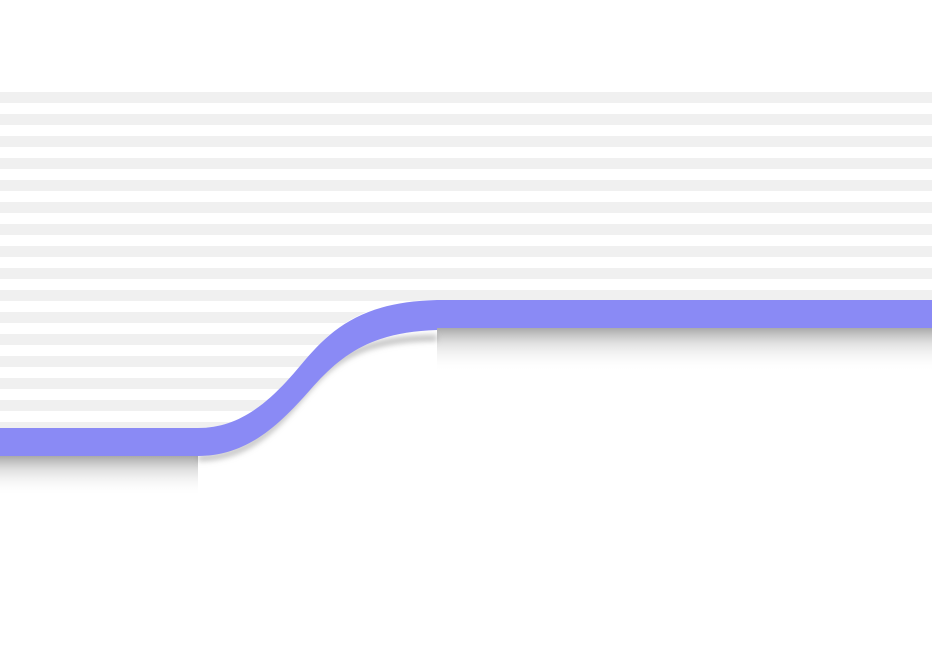 This screenshot has width=932, height=668. What do you see at coordinates (684, 314) in the screenshot?
I see `ribbon-right-segment` at bounding box center [684, 314].